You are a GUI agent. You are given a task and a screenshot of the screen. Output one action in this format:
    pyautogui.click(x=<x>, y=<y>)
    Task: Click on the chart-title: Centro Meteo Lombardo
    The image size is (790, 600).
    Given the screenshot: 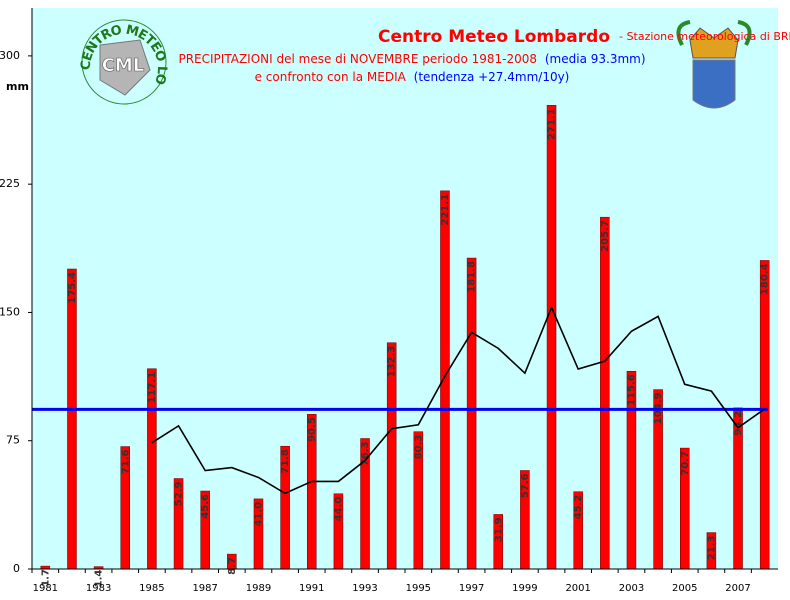 What is the action you would take?
    pyautogui.click(x=494, y=37)
    